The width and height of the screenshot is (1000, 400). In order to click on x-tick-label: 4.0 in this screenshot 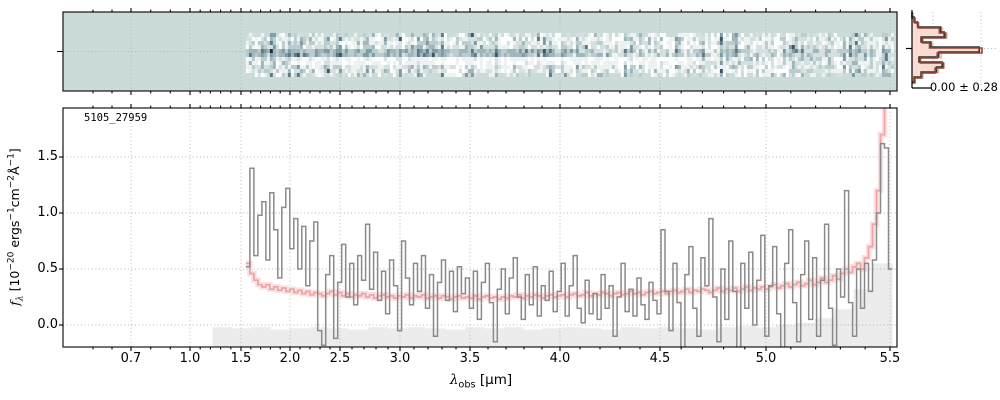, I will do `click(560, 358)`.